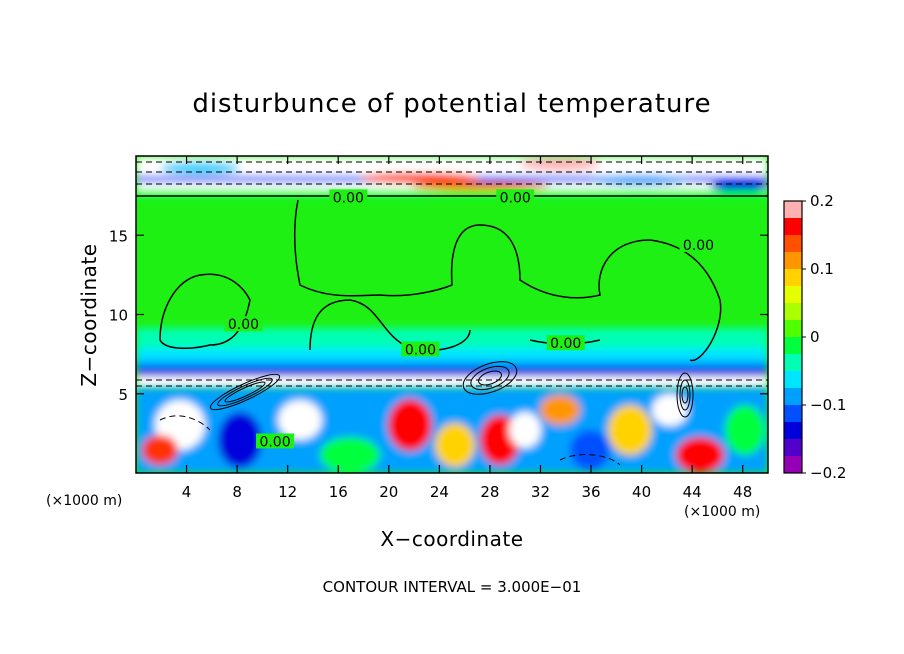 Image resolution: width=904 pixels, height=654 pixels. Describe the element at coordinates (439, 492) in the screenshot. I see `x-tick-label: 24` at that location.